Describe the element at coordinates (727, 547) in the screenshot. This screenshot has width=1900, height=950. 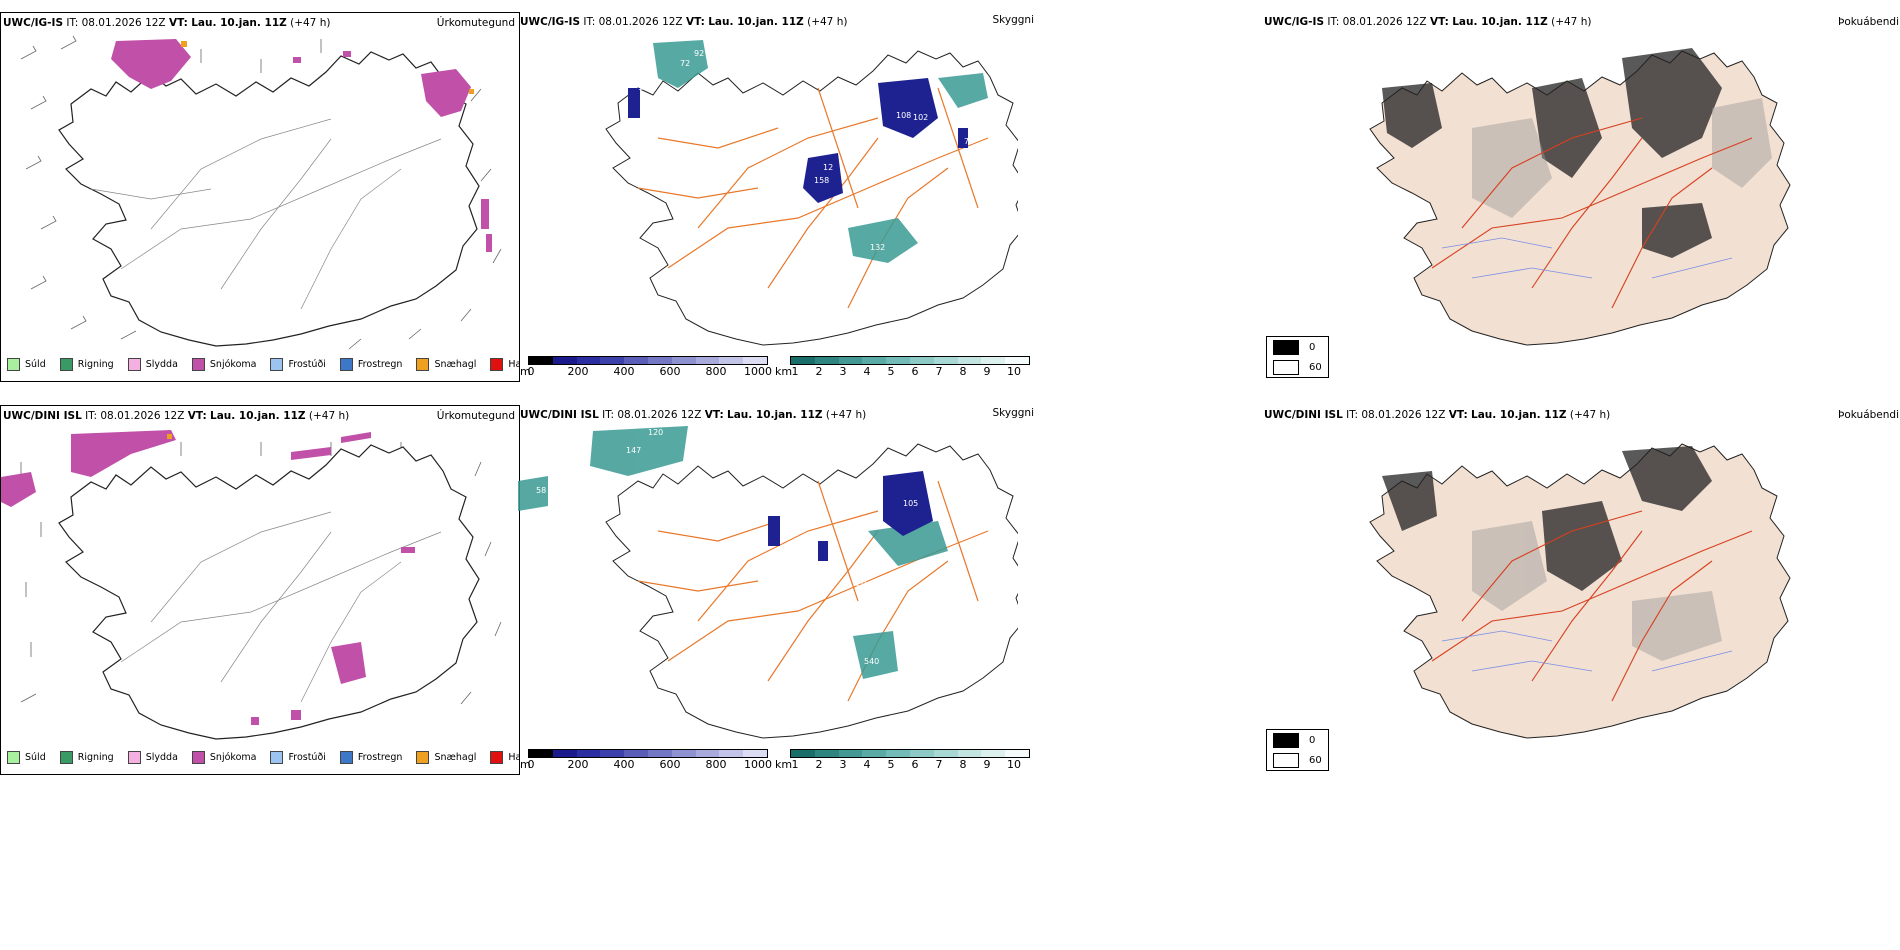
I see `cloud-value-labels: 120 147 245 58 105 16 20 540` at that location.